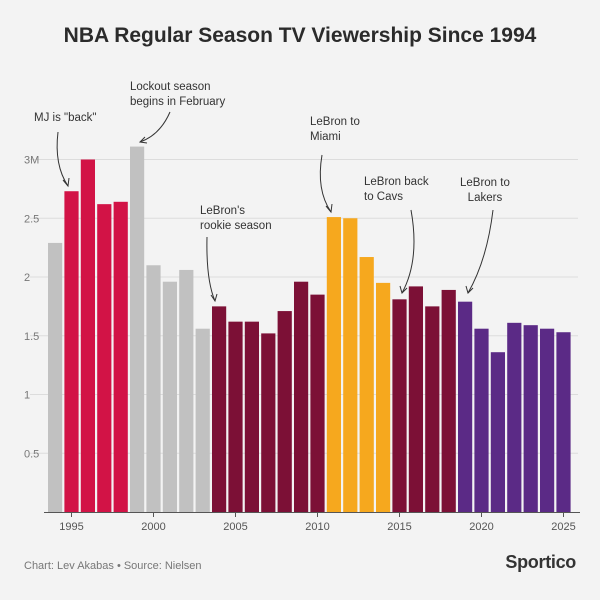 The width and height of the screenshot is (600, 600). I want to click on x-tick-label: 2005, so click(235, 527).